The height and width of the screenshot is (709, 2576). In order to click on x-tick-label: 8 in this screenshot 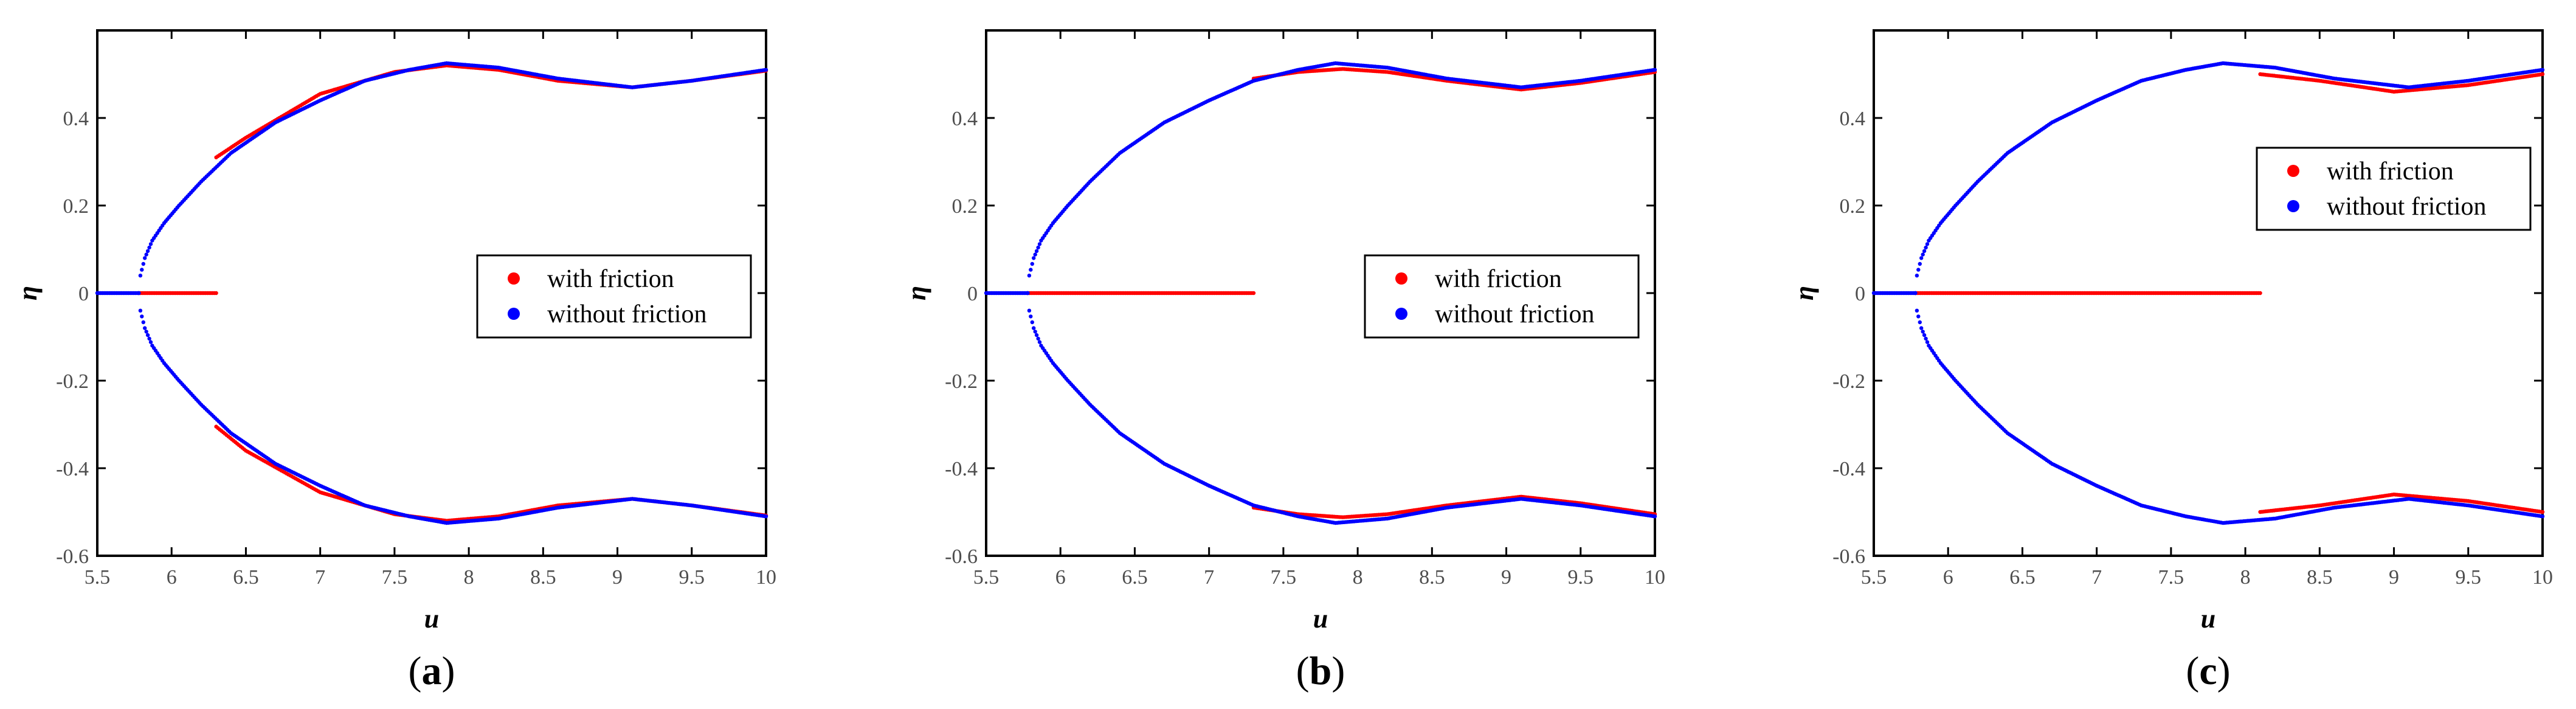, I will do `click(1358, 577)`.